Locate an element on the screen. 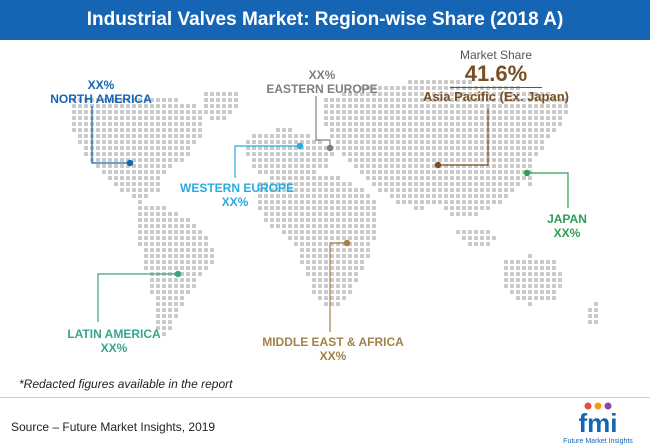 The image size is (650, 448). connector-western-europe is located at coordinates (267, 161).